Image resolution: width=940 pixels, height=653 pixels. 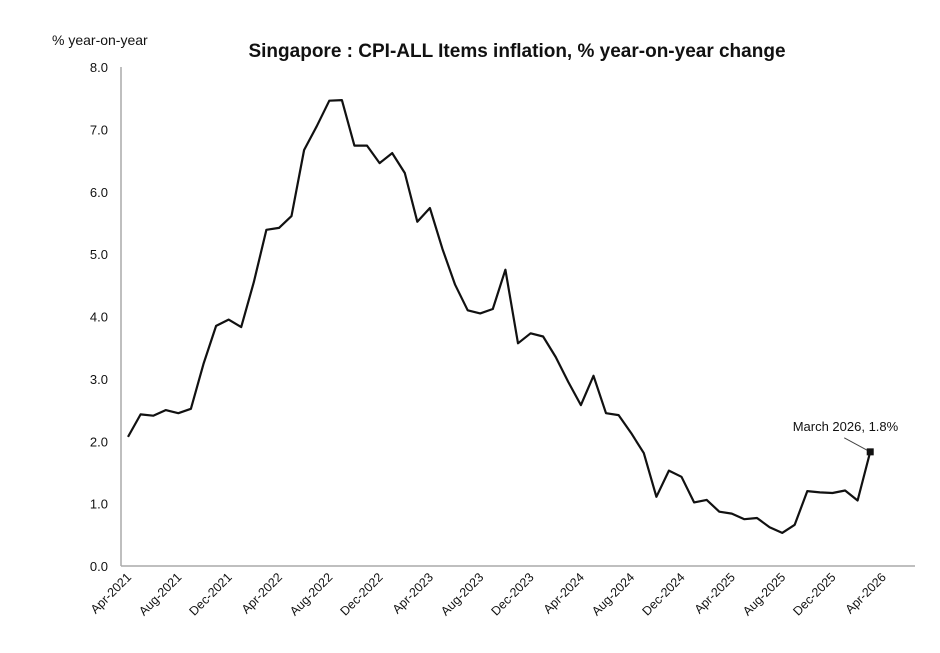 What do you see at coordinates (111, 593) in the screenshot?
I see `x-tick-label: Apr-2021` at bounding box center [111, 593].